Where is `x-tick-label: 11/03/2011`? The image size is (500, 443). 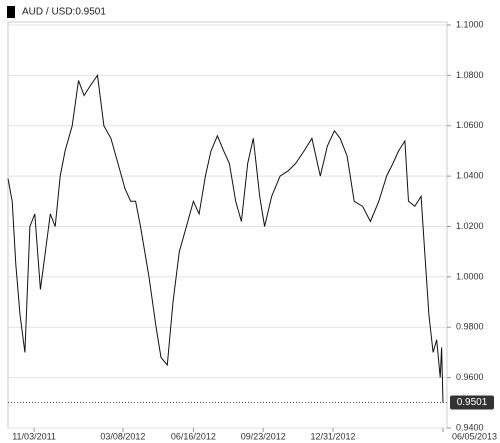 x-tick-label: 11/03/2011 is located at coordinates (34, 436).